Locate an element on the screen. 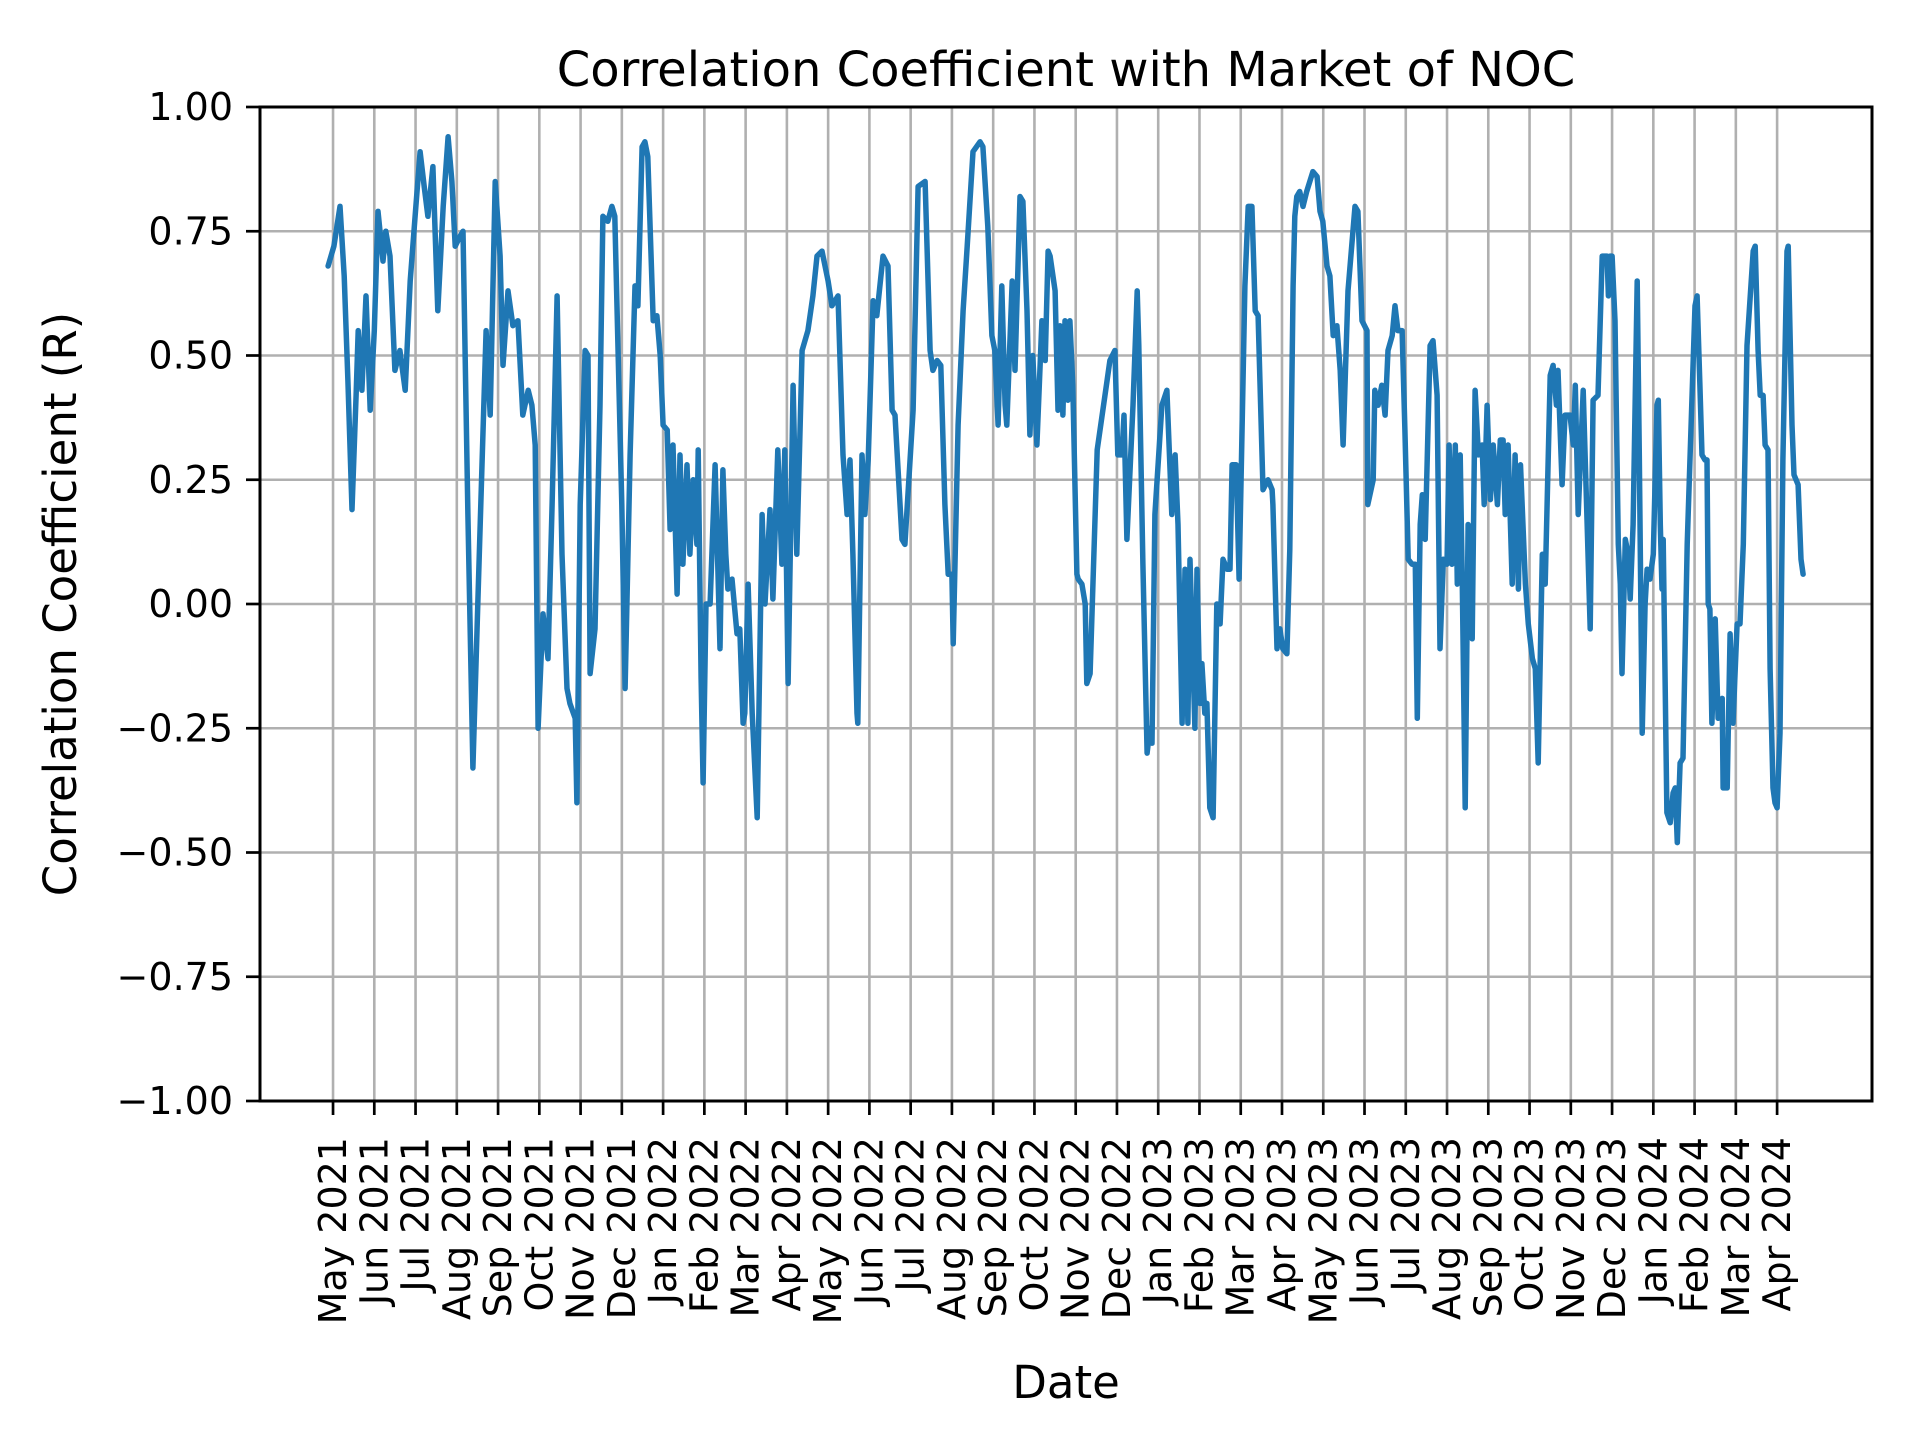  x-tick-label: Mar 2022 is located at coordinates (746, 1227).